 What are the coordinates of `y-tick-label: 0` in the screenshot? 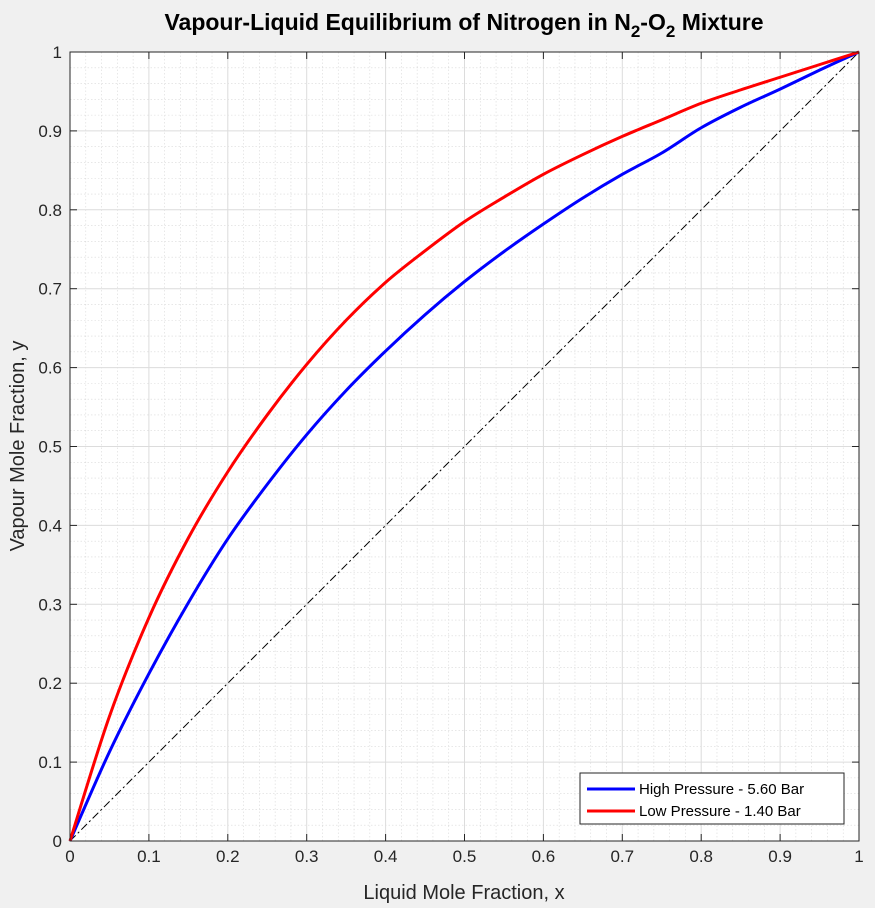 It's located at (57, 841).